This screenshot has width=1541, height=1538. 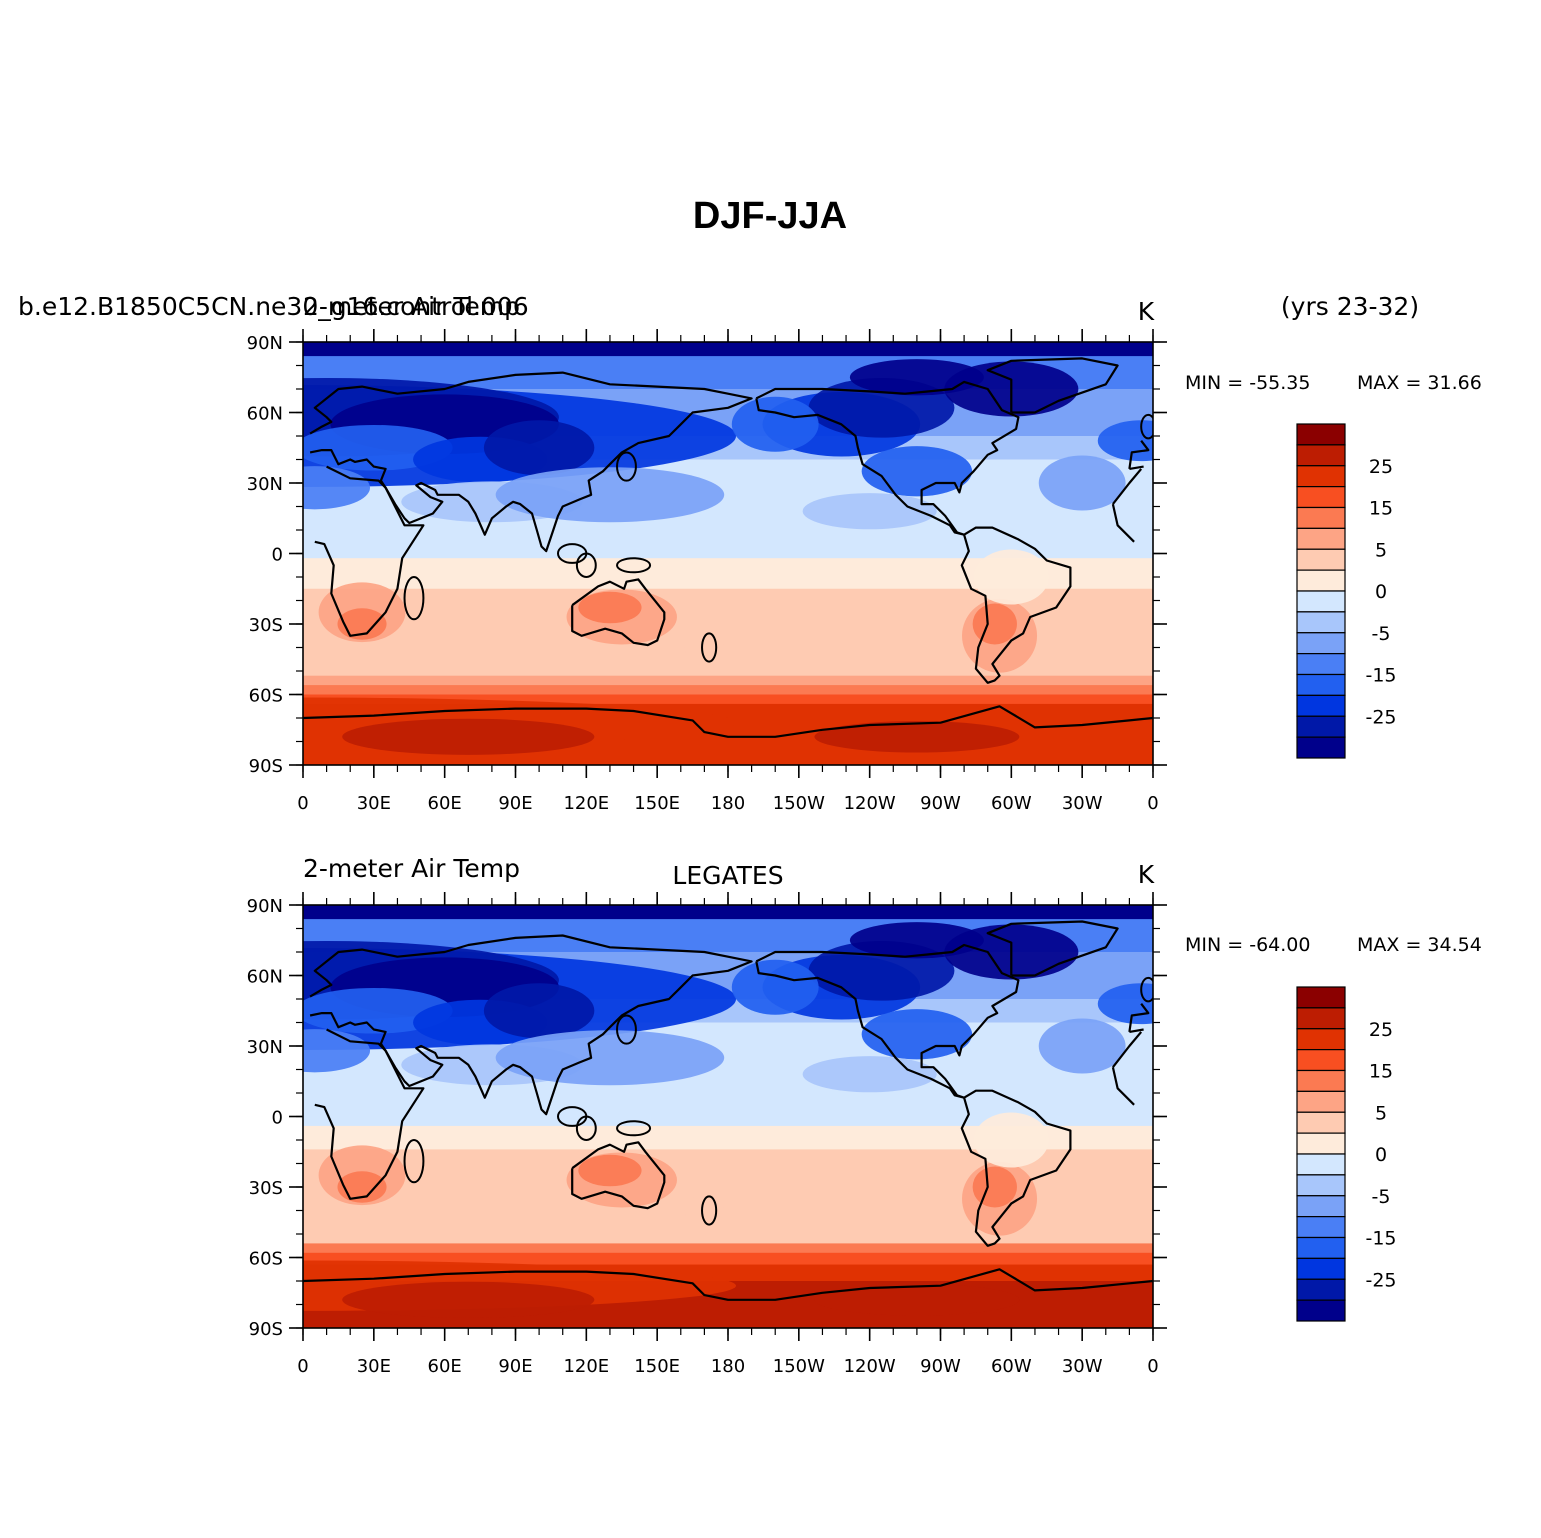 I want to click on colorbar: 25 15 5 0 -5 -15 -25, so click(x=1346, y=1154).